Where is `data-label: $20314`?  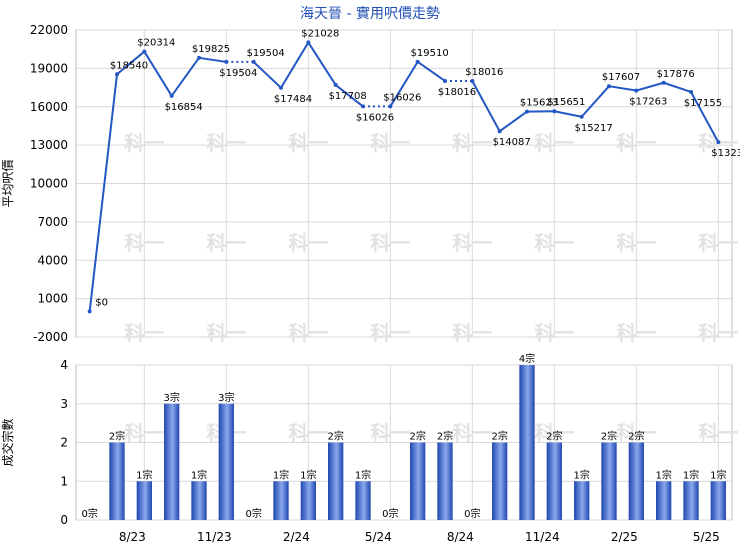 data-label: $20314 is located at coordinates (156, 43).